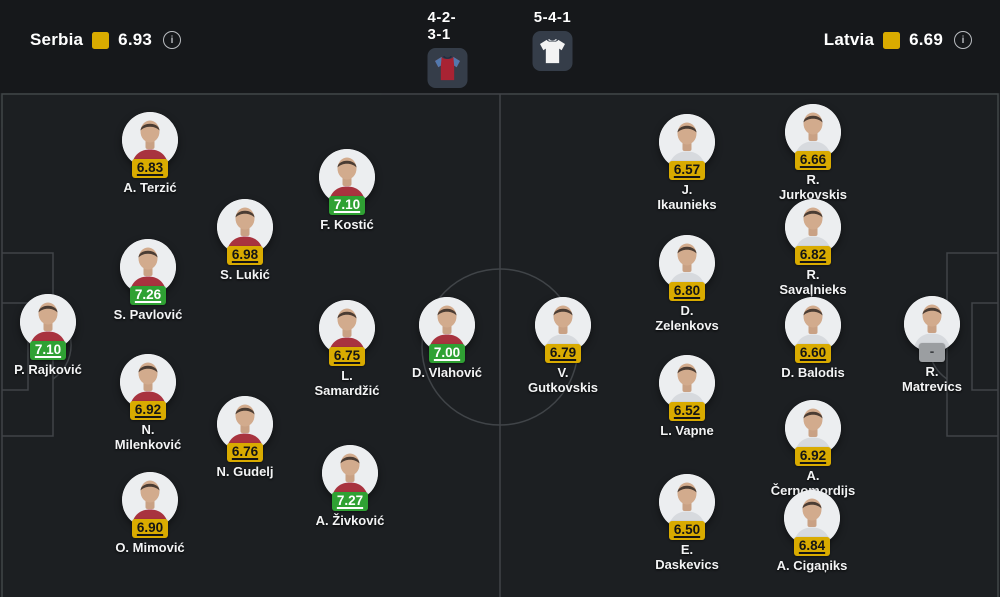 The image size is (1000, 597). I want to click on player-name: A. Terzić, so click(150, 187).